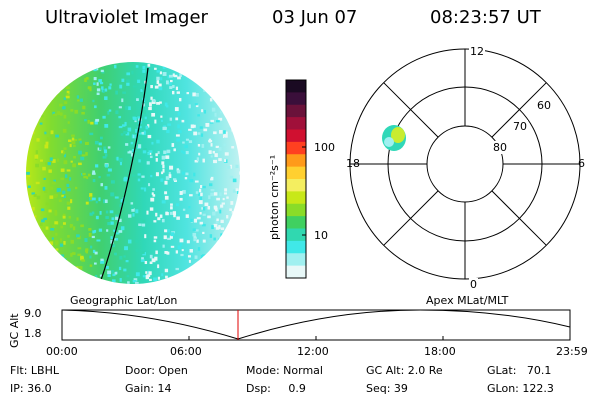  I want to click on colorbar-block, so click(296, 185).